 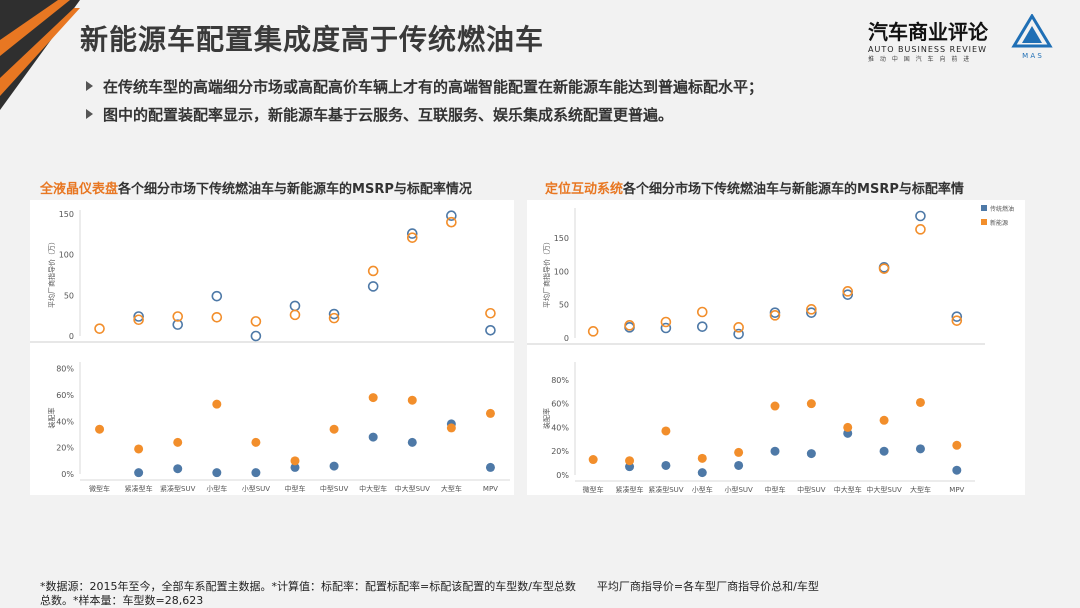 What do you see at coordinates (920, 59) in the screenshot?
I see `logo-sub: 推 动 中 国 汽 车 向 前 进` at bounding box center [920, 59].